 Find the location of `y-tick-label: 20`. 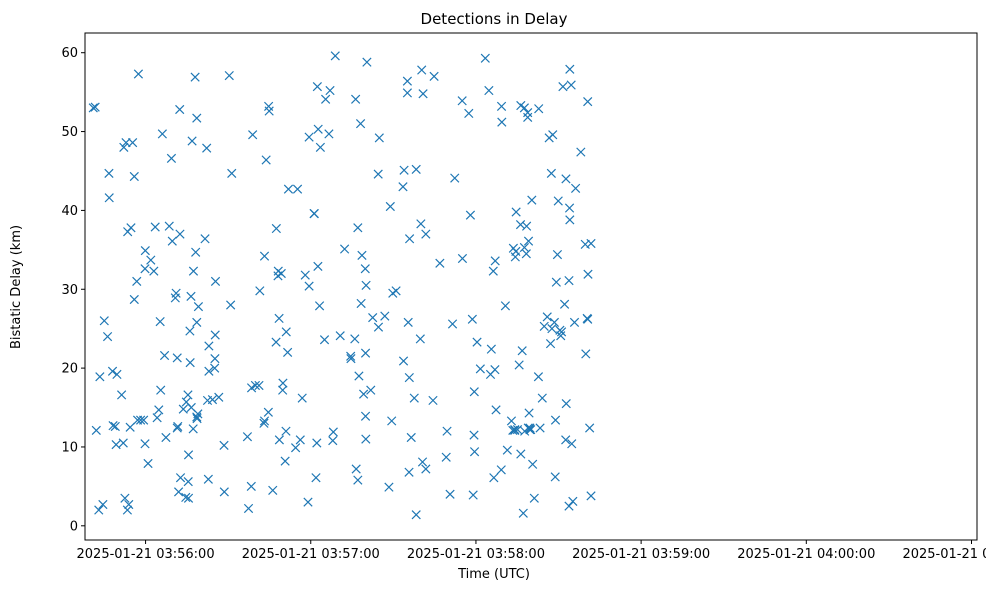

y-tick-label: 20 is located at coordinates (69, 369).